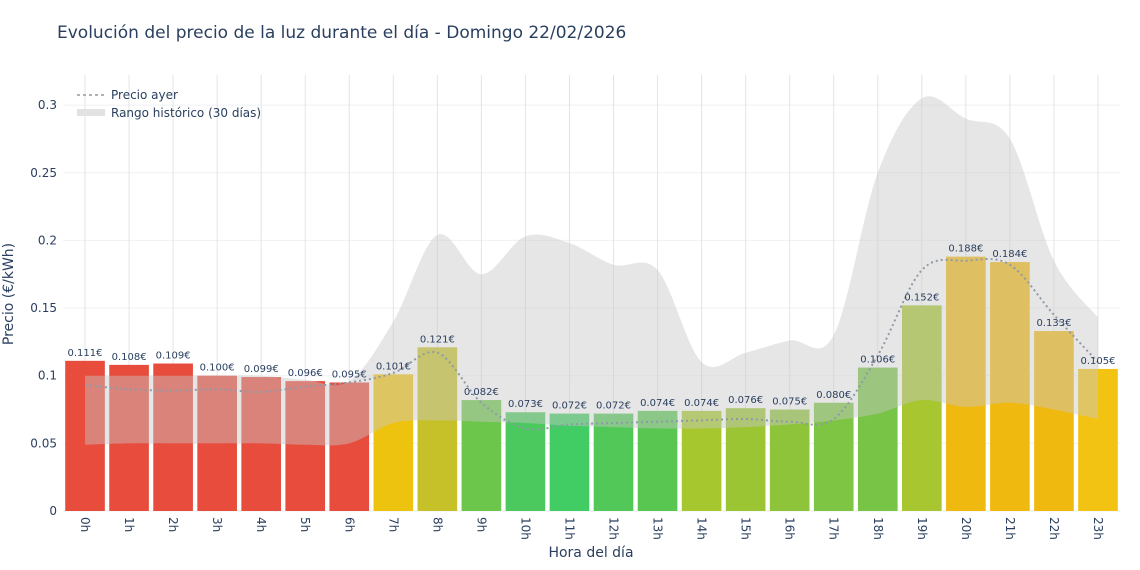 The height and width of the screenshot is (570, 1140). What do you see at coordinates (261, 369) in the screenshot?
I see `bar-value-label: 0.099€` at bounding box center [261, 369].